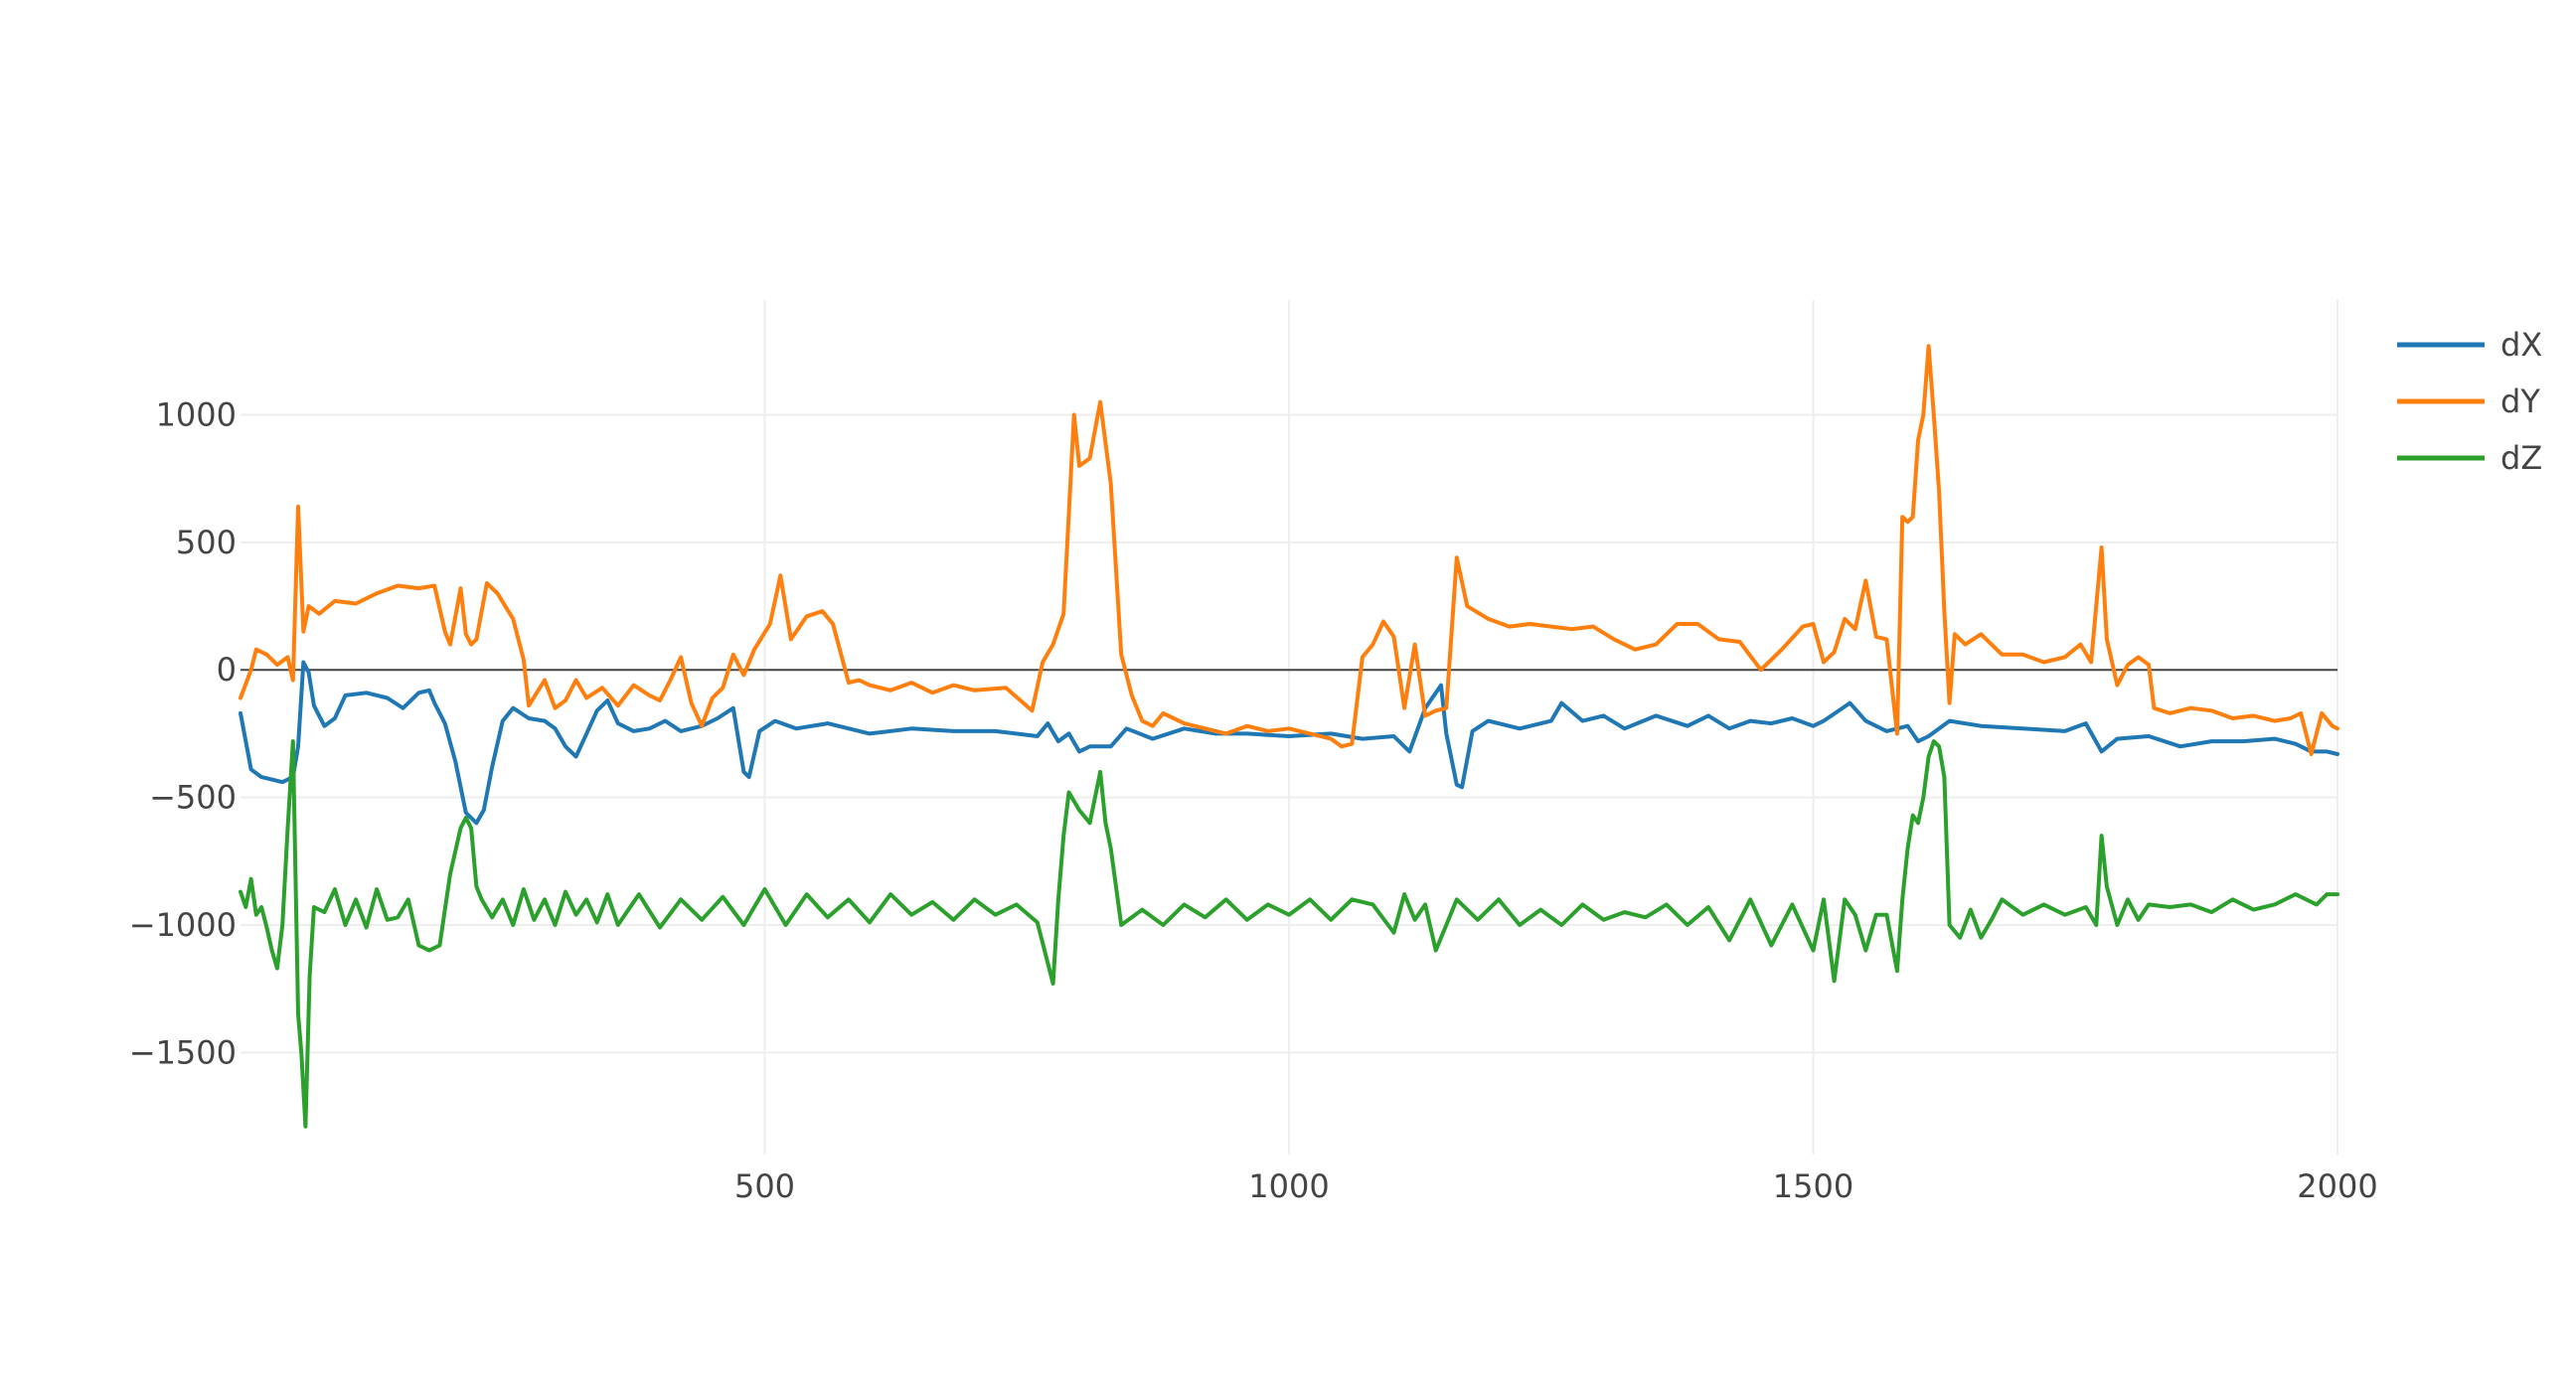 The width and height of the screenshot is (2576, 1387). Describe the element at coordinates (1288, 1186) in the screenshot. I see `x-tick-label: 1000` at that location.